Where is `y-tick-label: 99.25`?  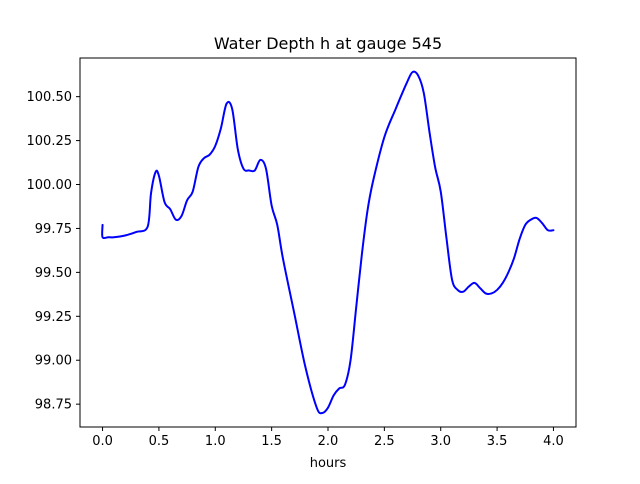
y-tick-label: 99.25 is located at coordinates (53, 317).